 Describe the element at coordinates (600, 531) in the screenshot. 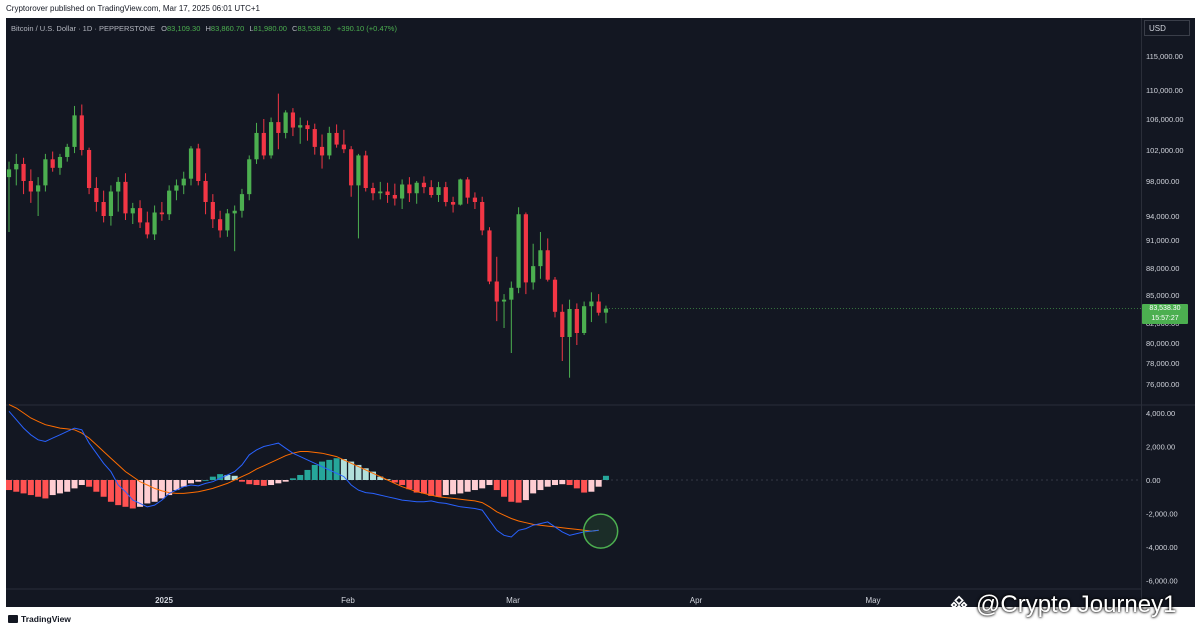

I see `crossover-highlight-circle` at that location.